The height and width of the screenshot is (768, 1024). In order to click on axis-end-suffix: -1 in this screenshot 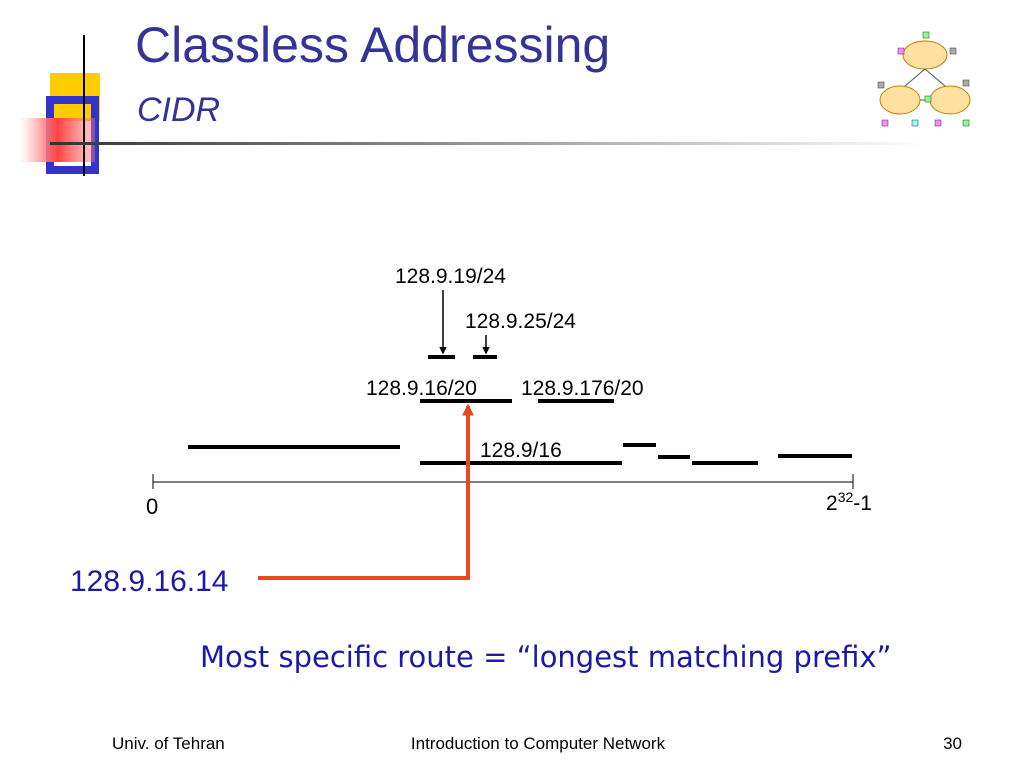, I will do `click(862, 503)`.